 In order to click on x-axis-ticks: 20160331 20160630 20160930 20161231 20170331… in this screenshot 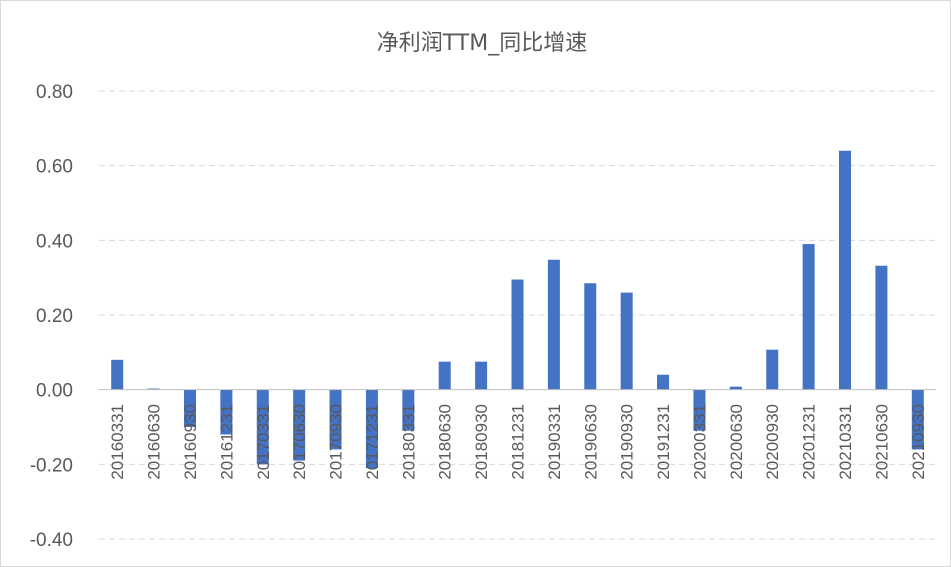, I will do `click(518, 442)`.